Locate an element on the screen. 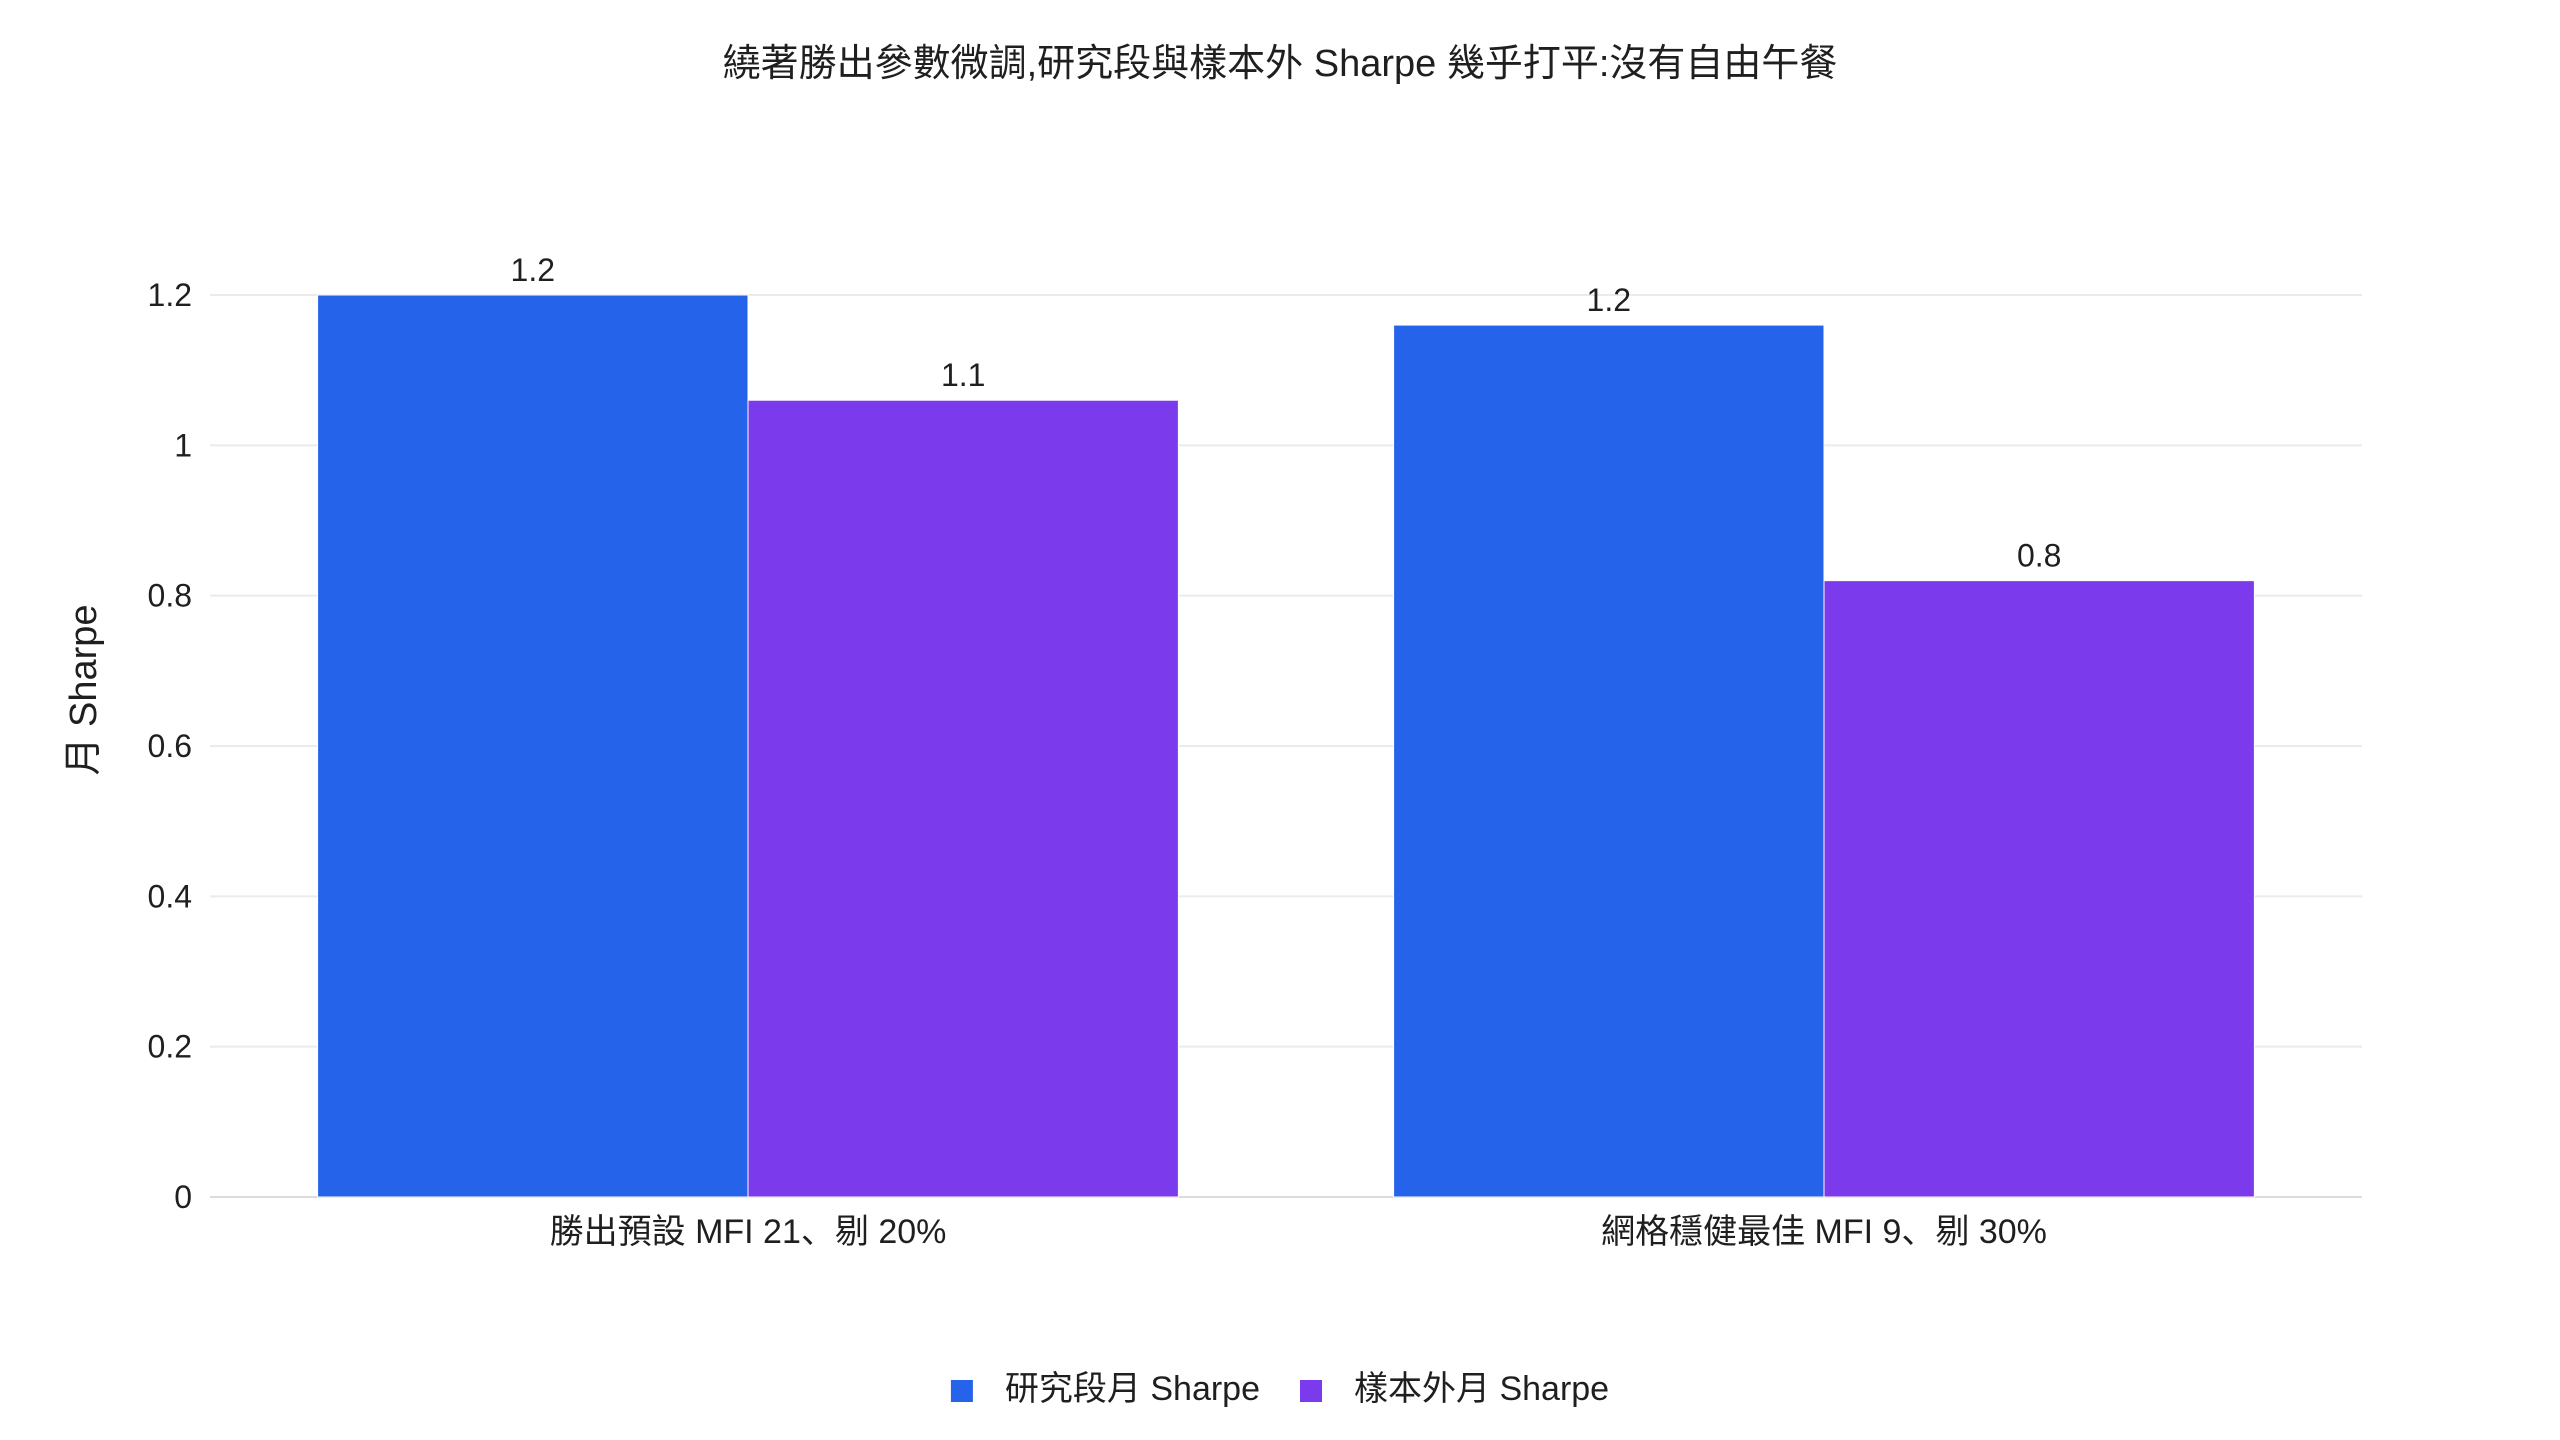 This screenshot has height=1440, width=2560. y-tick-label: 1 is located at coordinates (183, 445).